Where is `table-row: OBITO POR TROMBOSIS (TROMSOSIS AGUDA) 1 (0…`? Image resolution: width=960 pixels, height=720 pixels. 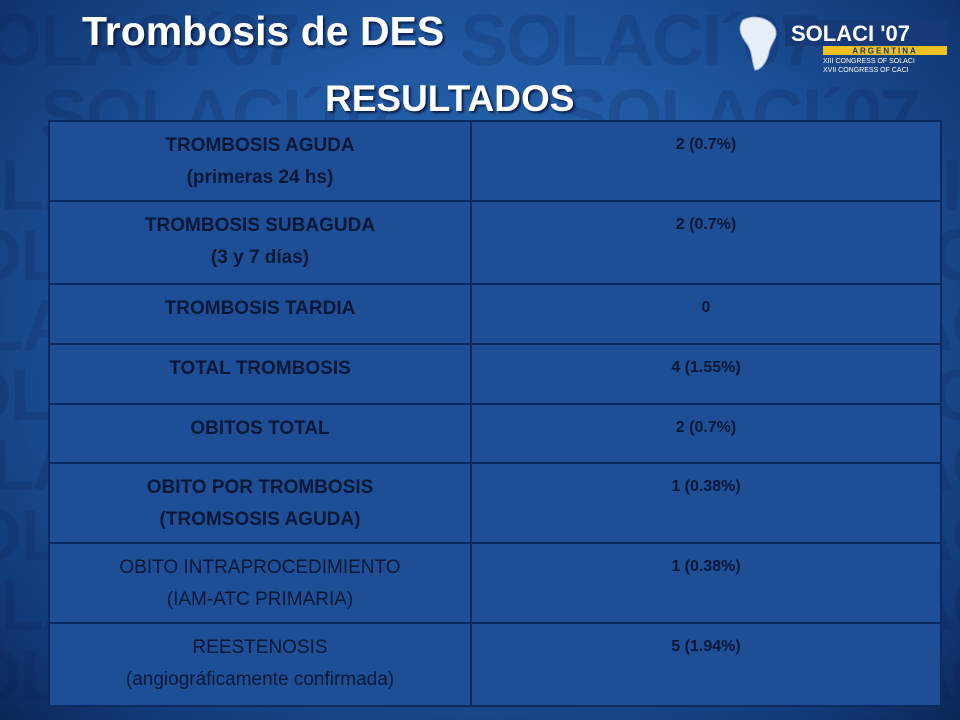 table-row: OBITO POR TROMBOSIS (TROMSOSIS AGUDA) 1 (0… is located at coordinates (495, 503).